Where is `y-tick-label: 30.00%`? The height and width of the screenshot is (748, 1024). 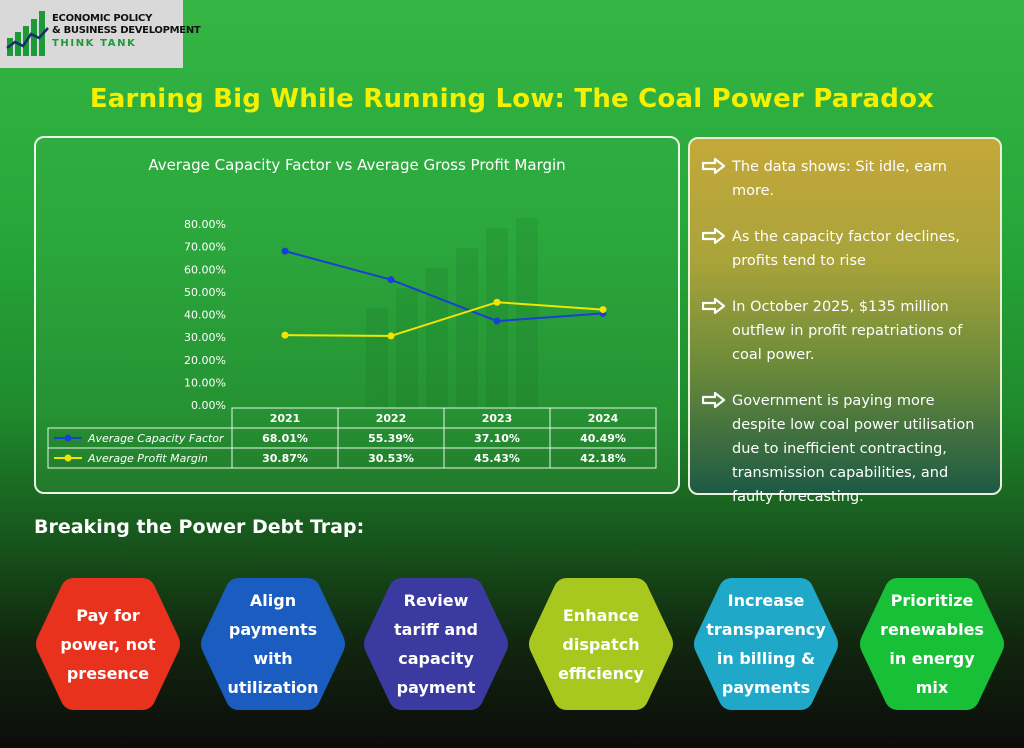
y-tick-label: 30.00% is located at coordinates (205, 337).